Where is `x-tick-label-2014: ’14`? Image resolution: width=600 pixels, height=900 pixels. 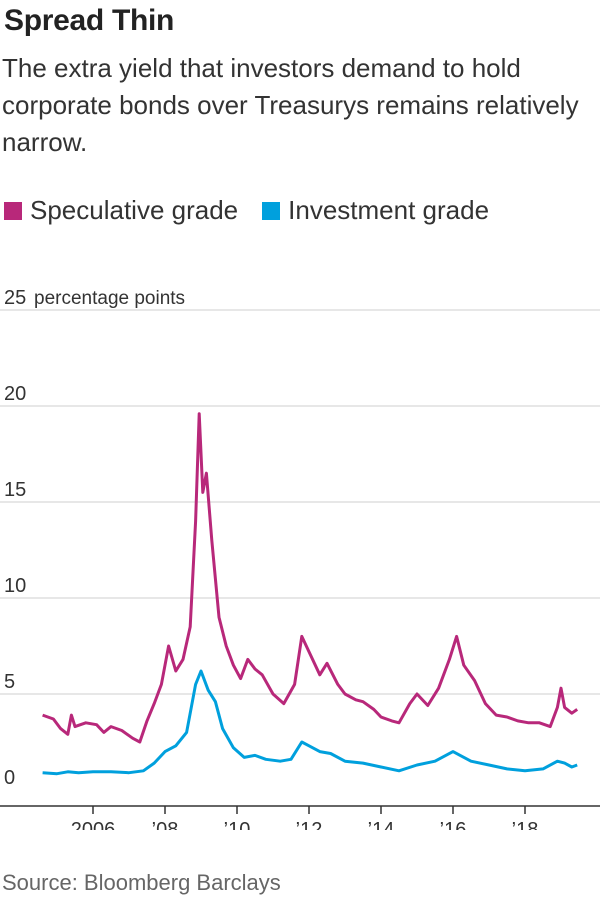
x-tick-label-2014: ’14 is located at coordinates (381, 824).